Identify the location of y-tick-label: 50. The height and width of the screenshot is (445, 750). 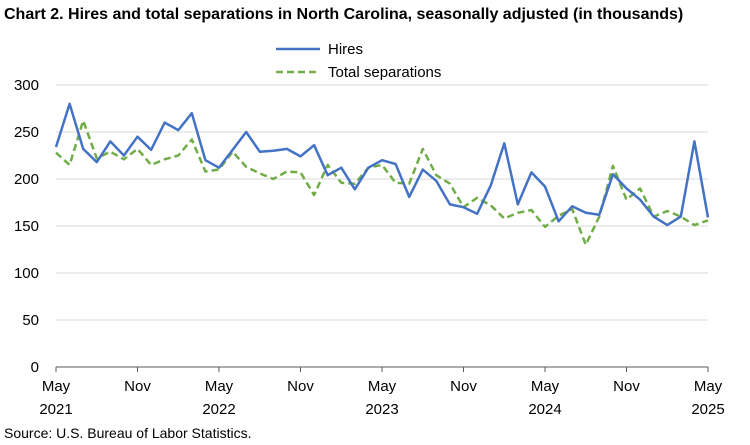
(30, 320).